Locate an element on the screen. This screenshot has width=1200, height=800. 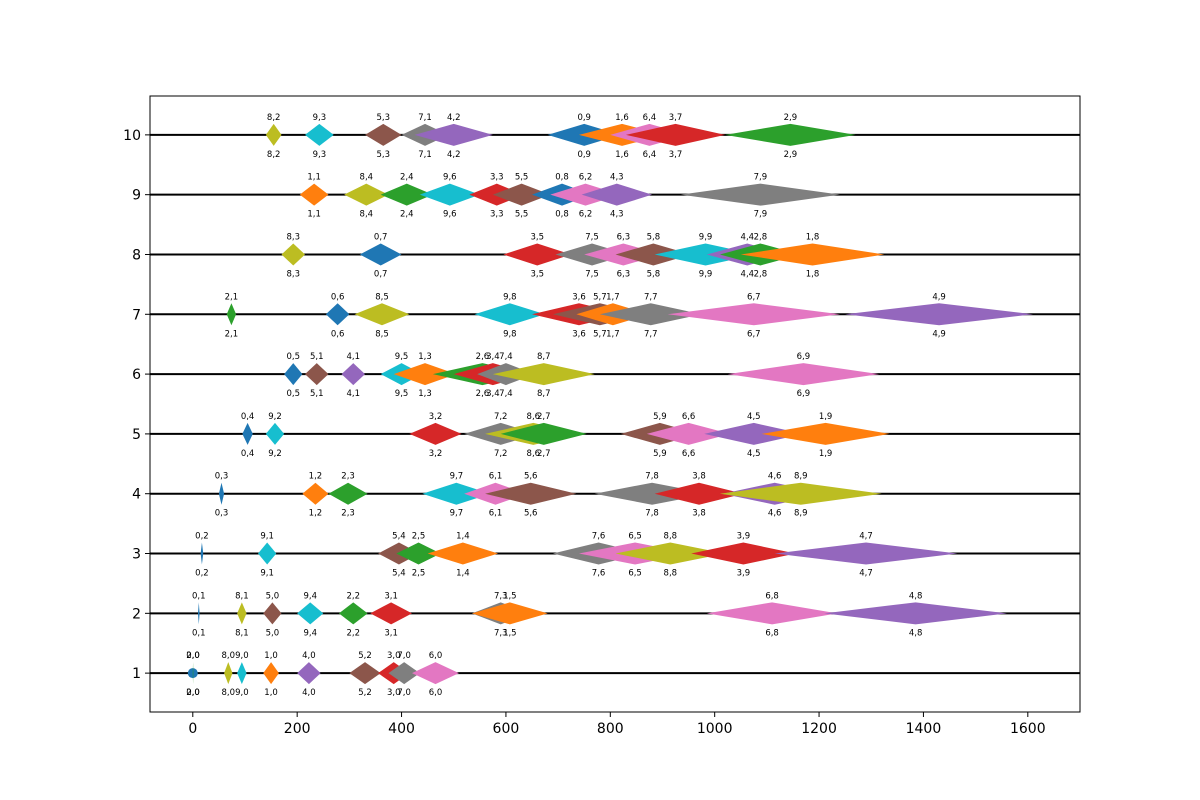
mark-label-bottom: 2,5 is located at coordinates (419, 574).